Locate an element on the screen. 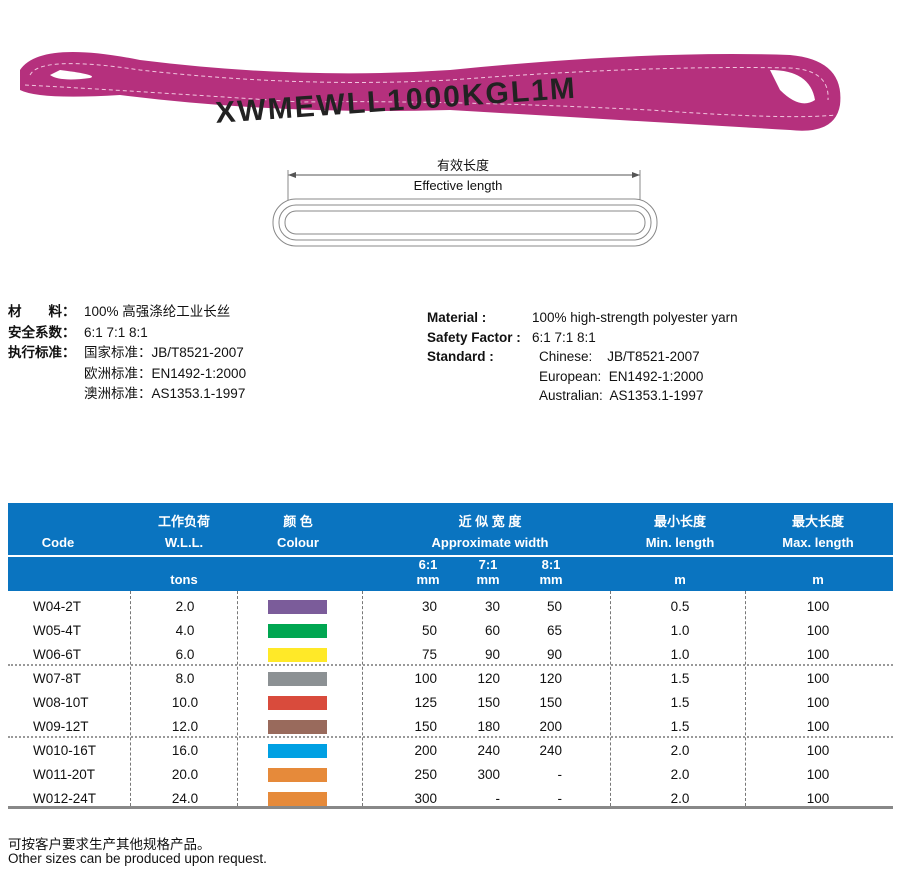 The height and width of the screenshot is (875, 900). header-width-en: Approximate width is located at coordinates (490, 542).